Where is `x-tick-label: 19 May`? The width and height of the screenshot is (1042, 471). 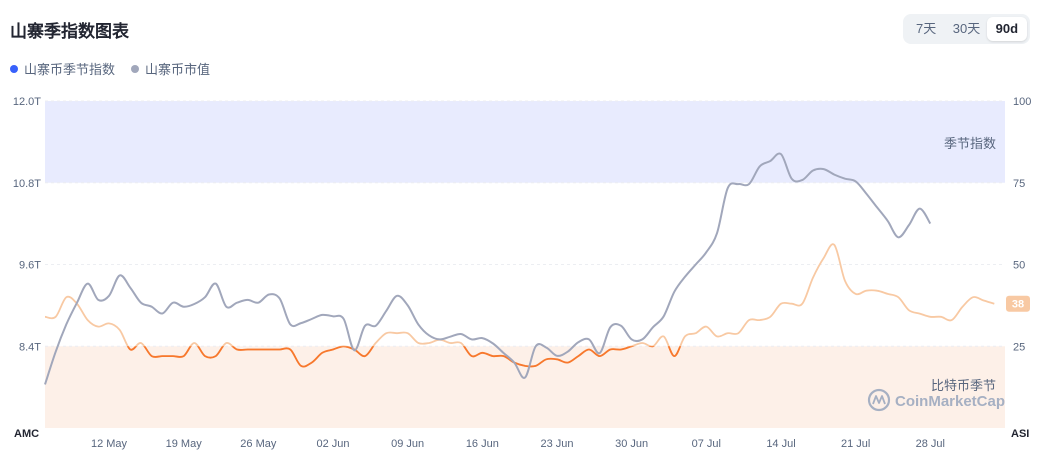
x-tick-label: 19 May is located at coordinates (184, 444).